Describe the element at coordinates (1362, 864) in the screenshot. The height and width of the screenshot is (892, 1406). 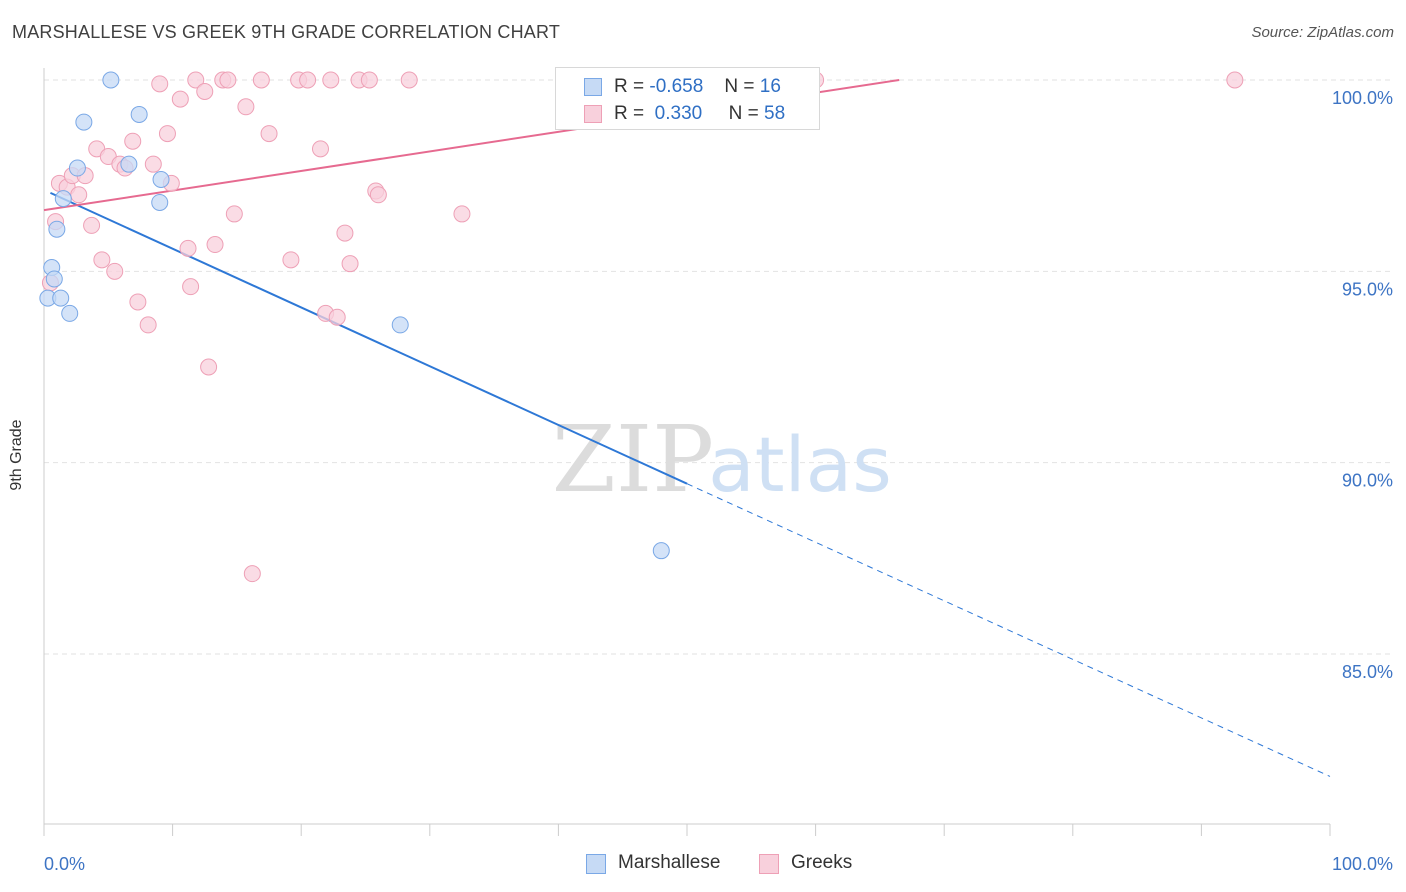
I see `x-tick-label-end: 100.0%` at that location.